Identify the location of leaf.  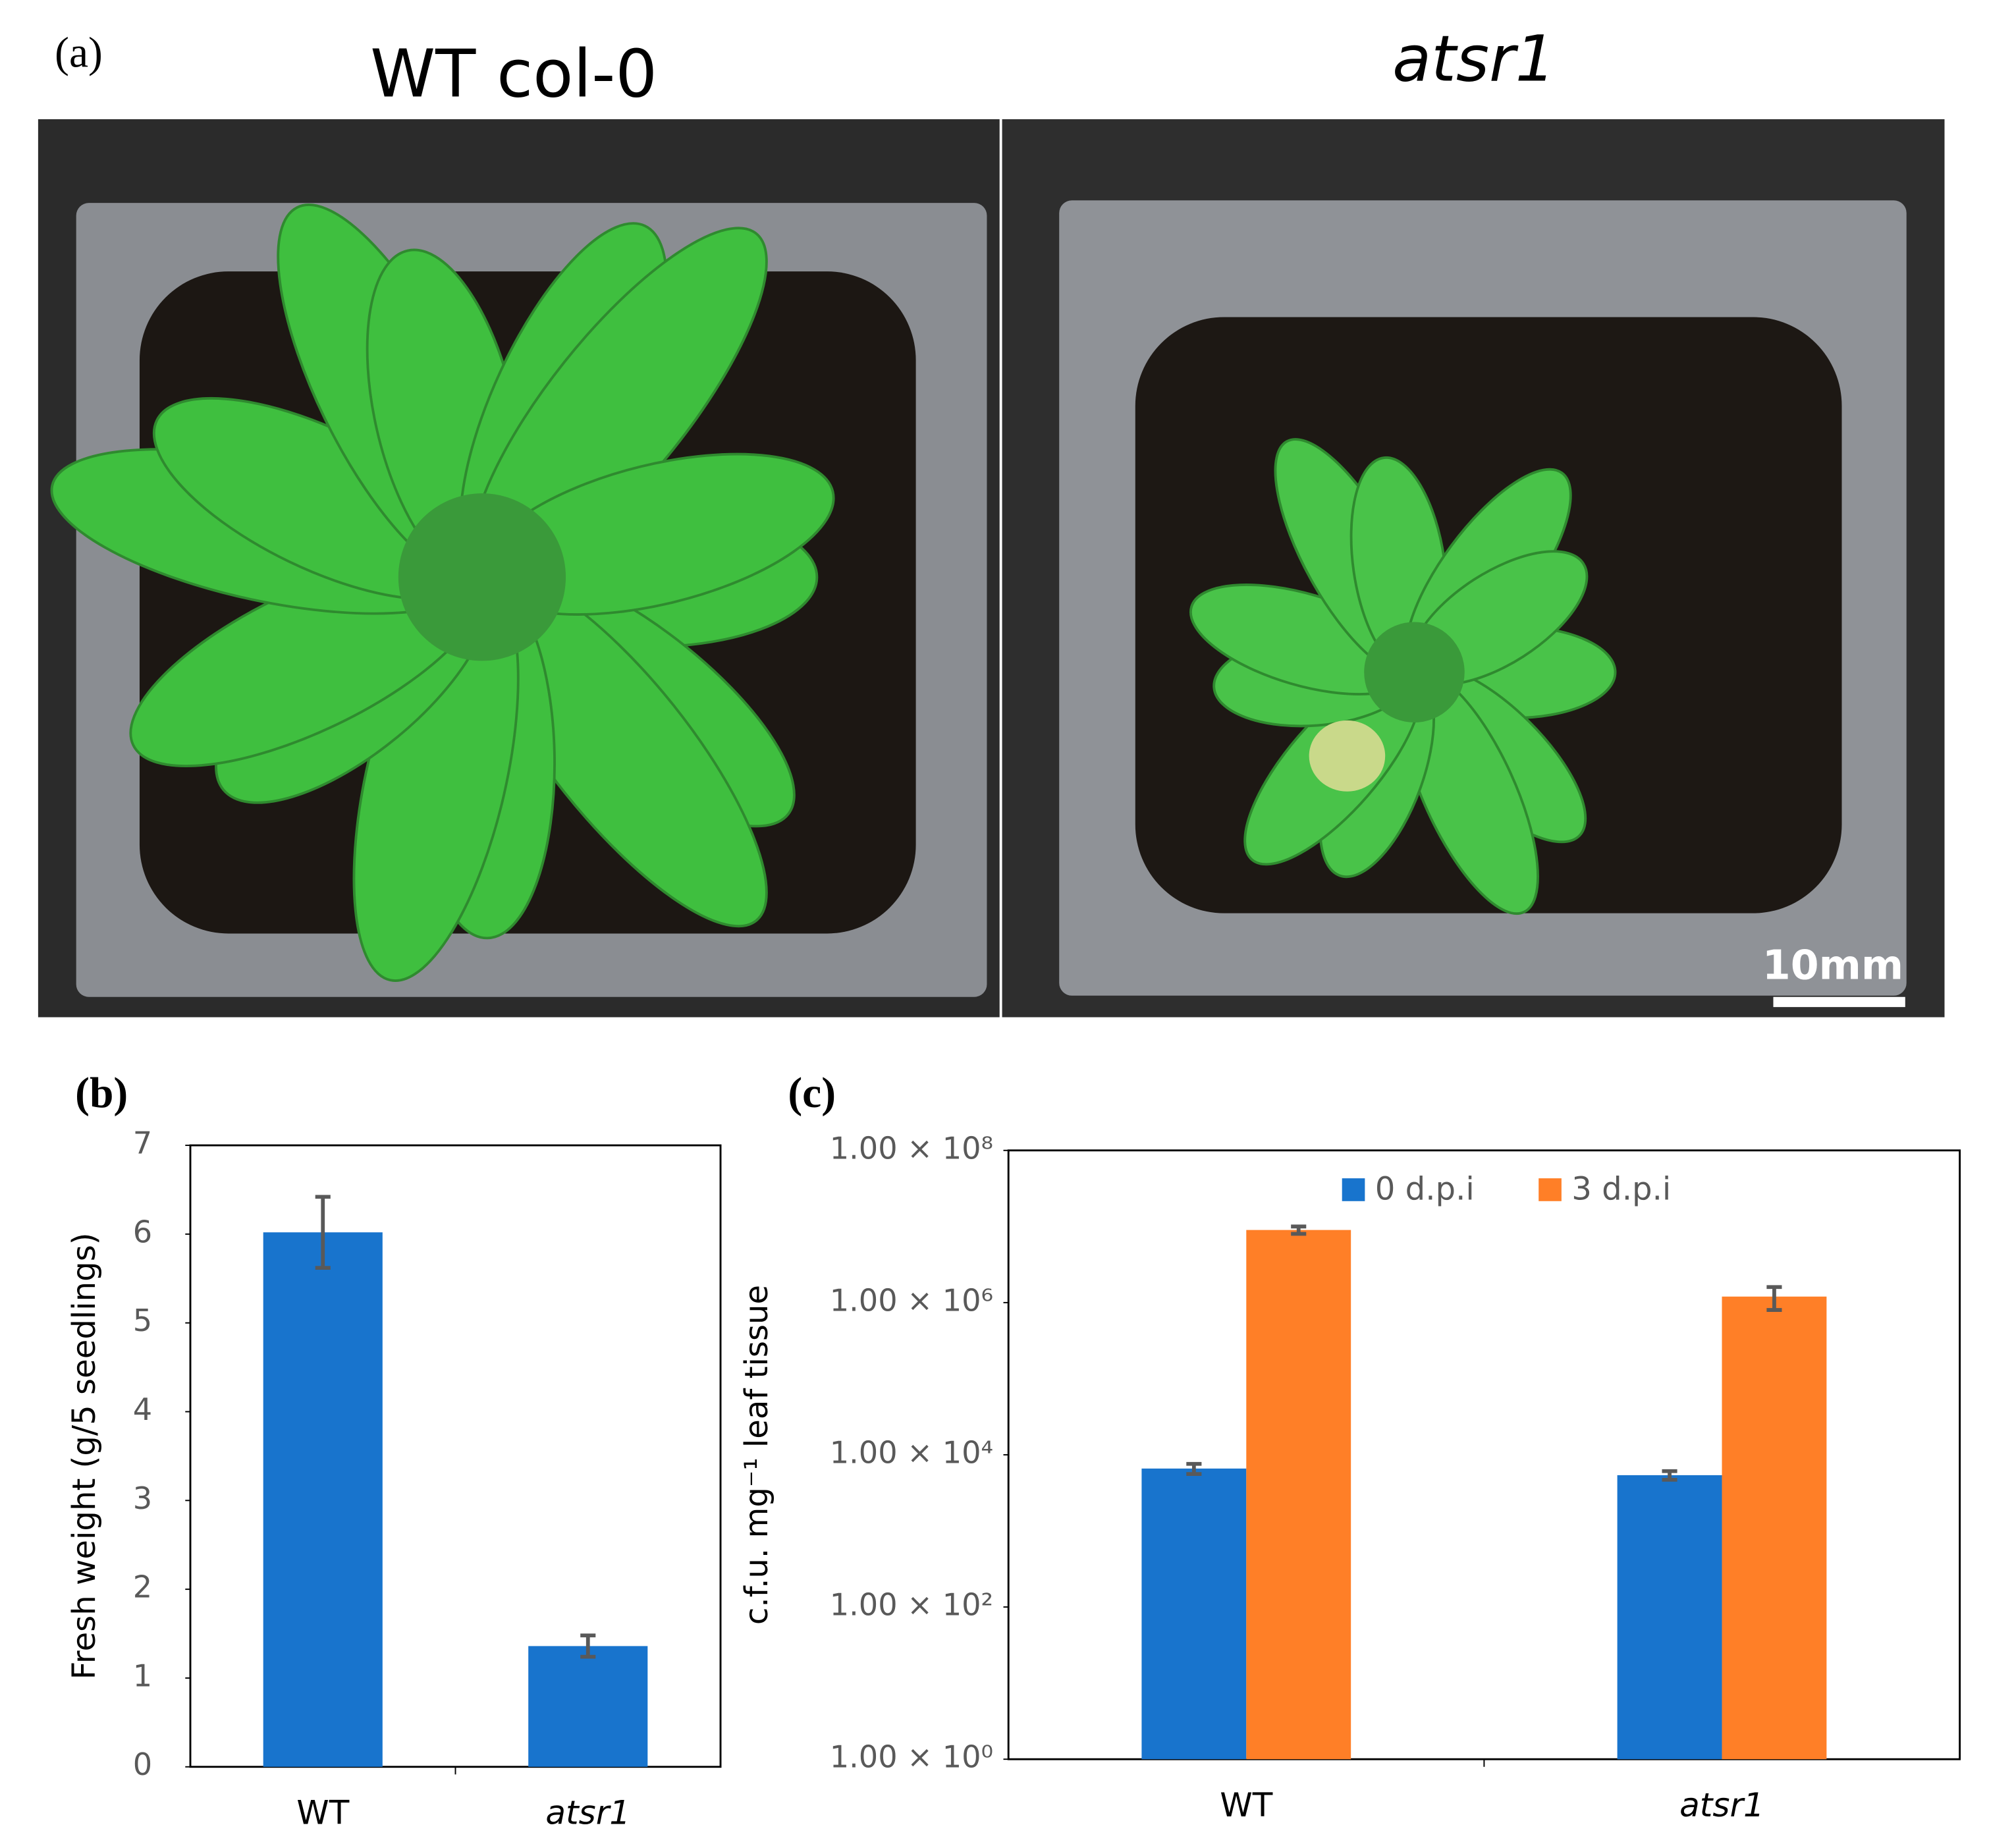
(1347, 756).